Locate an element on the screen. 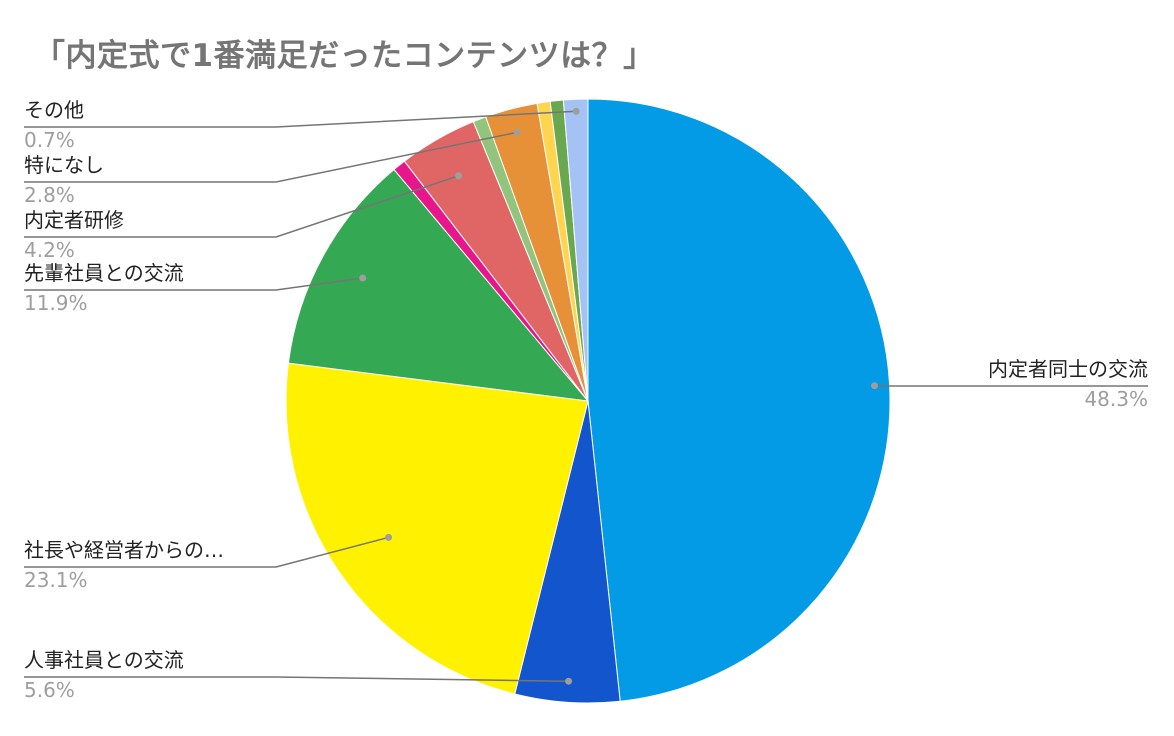 The height and width of the screenshot is (736, 1174). slice-percent-label: 5.6% is located at coordinates (49, 690).